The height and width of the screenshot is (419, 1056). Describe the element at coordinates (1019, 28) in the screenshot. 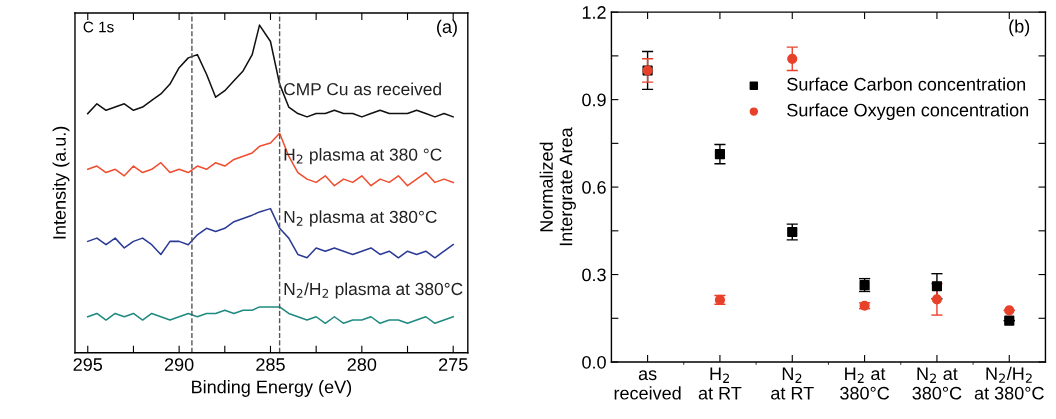

I see `annotation: (b)` at that location.